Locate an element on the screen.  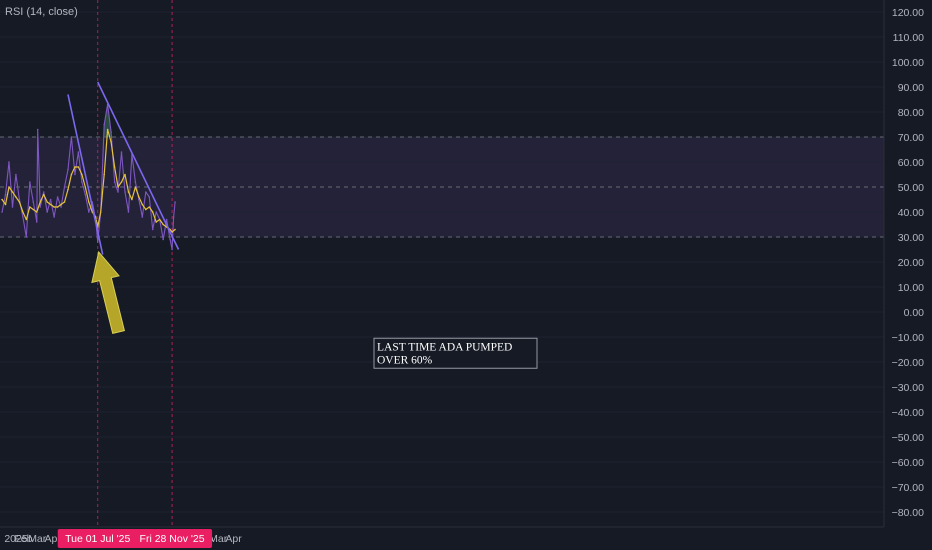
date-badge-label: Tue 01 Jul '25 is located at coordinates (97, 539).